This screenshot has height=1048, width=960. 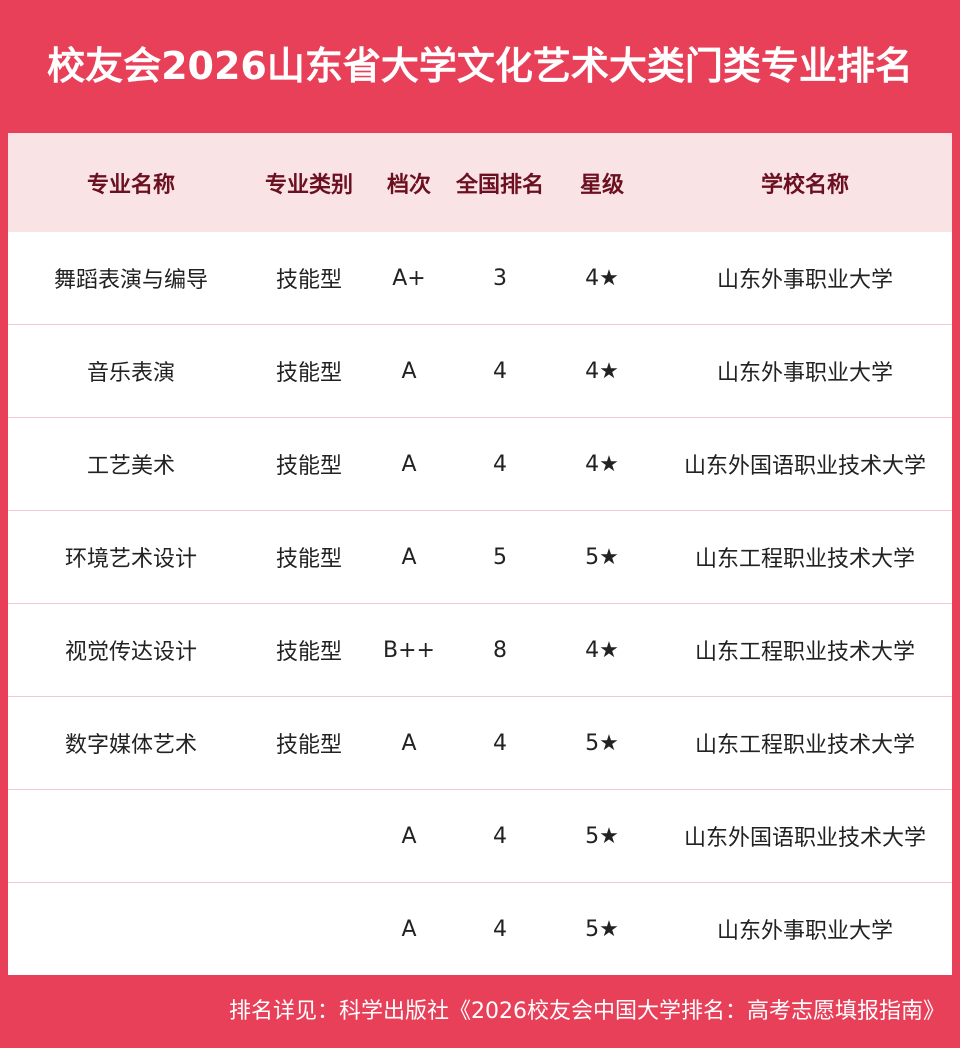 What do you see at coordinates (602, 182) in the screenshot?
I see `column-header: 星级` at bounding box center [602, 182].